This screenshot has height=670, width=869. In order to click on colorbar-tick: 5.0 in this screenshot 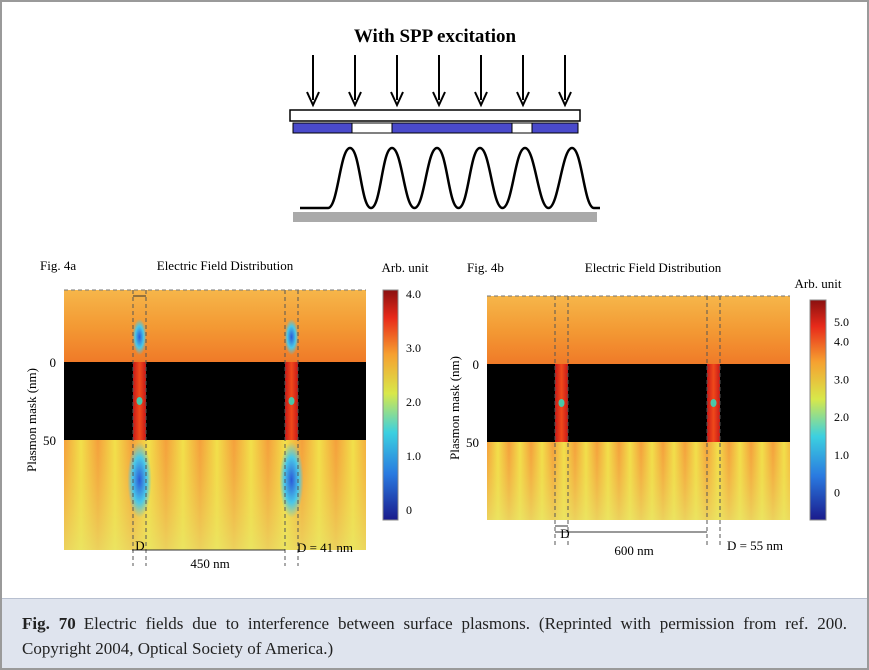, I will do `click(841, 322)`.